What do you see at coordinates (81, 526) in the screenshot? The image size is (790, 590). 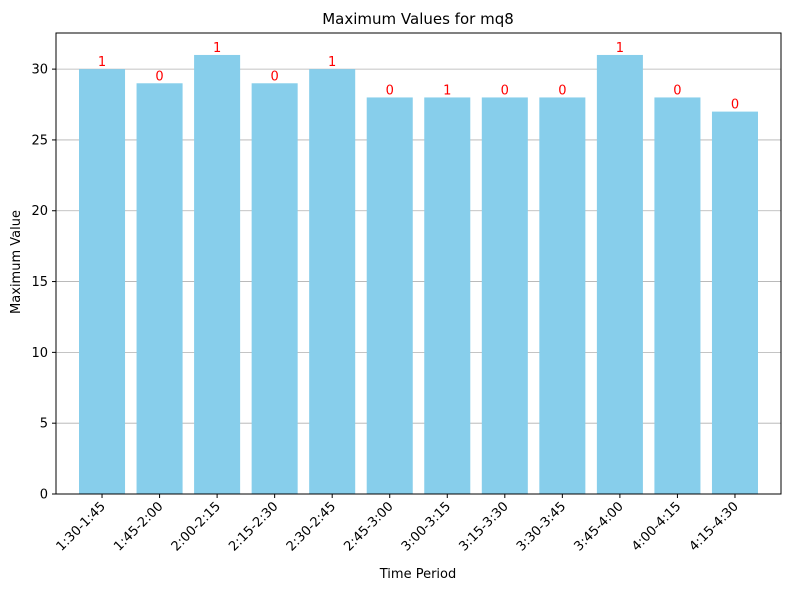 I see `x-tick-label-0: 1:30-1:45` at bounding box center [81, 526].